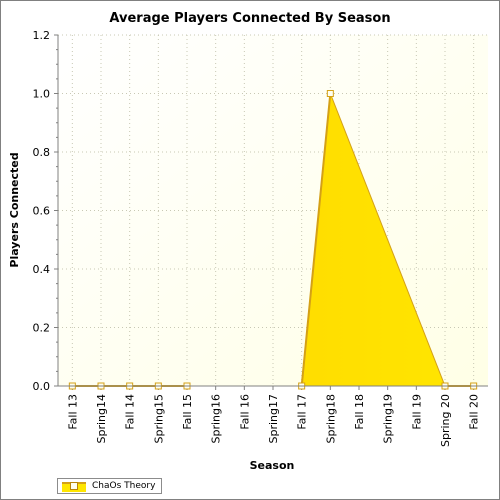 This screenshot has width=500, height=500. What do you see at coordinates (302, 412) in the screenshot?
I see `x-tick-label: Fall 17` at bounding box center [302, 412].